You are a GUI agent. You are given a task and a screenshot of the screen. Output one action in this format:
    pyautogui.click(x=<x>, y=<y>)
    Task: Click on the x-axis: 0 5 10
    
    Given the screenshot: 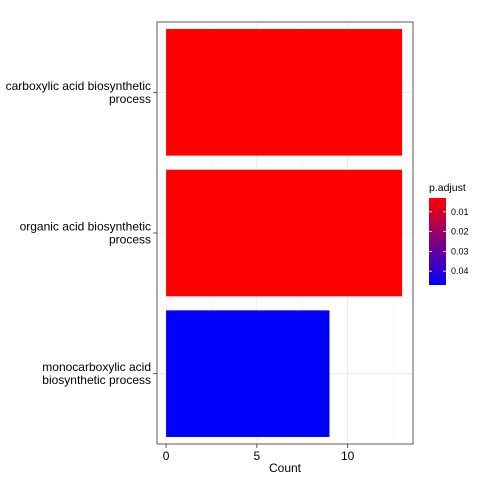 What is the action you would take?
    pyautogui.click(x=259, y=453)
    